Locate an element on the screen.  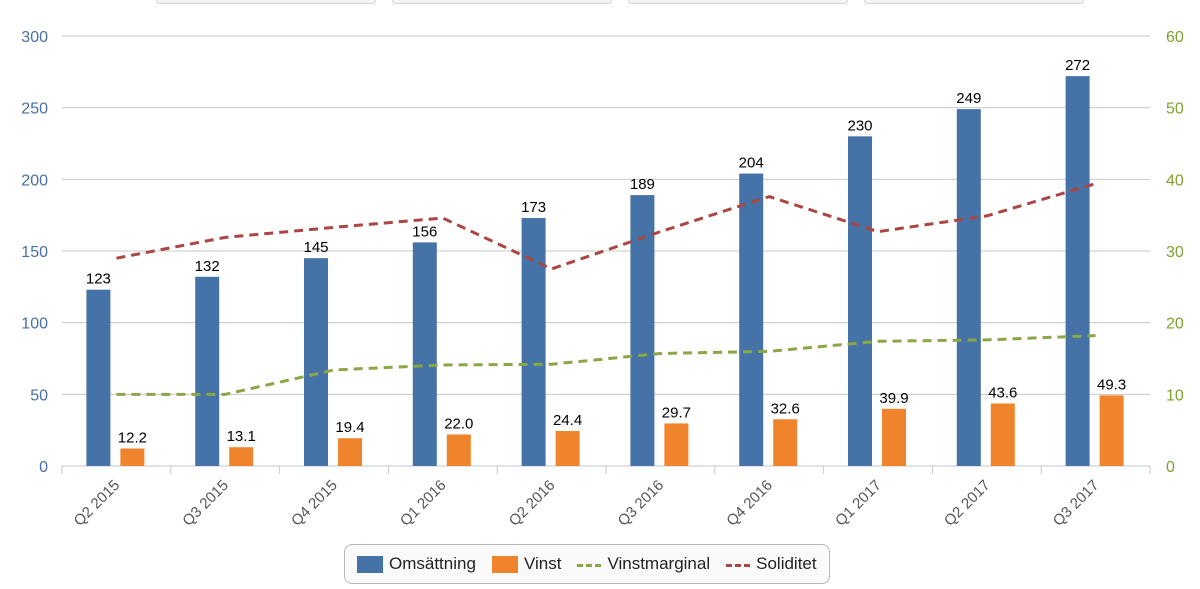
x-tick-label: Q2 2015 is located at coordinates (97, 503).